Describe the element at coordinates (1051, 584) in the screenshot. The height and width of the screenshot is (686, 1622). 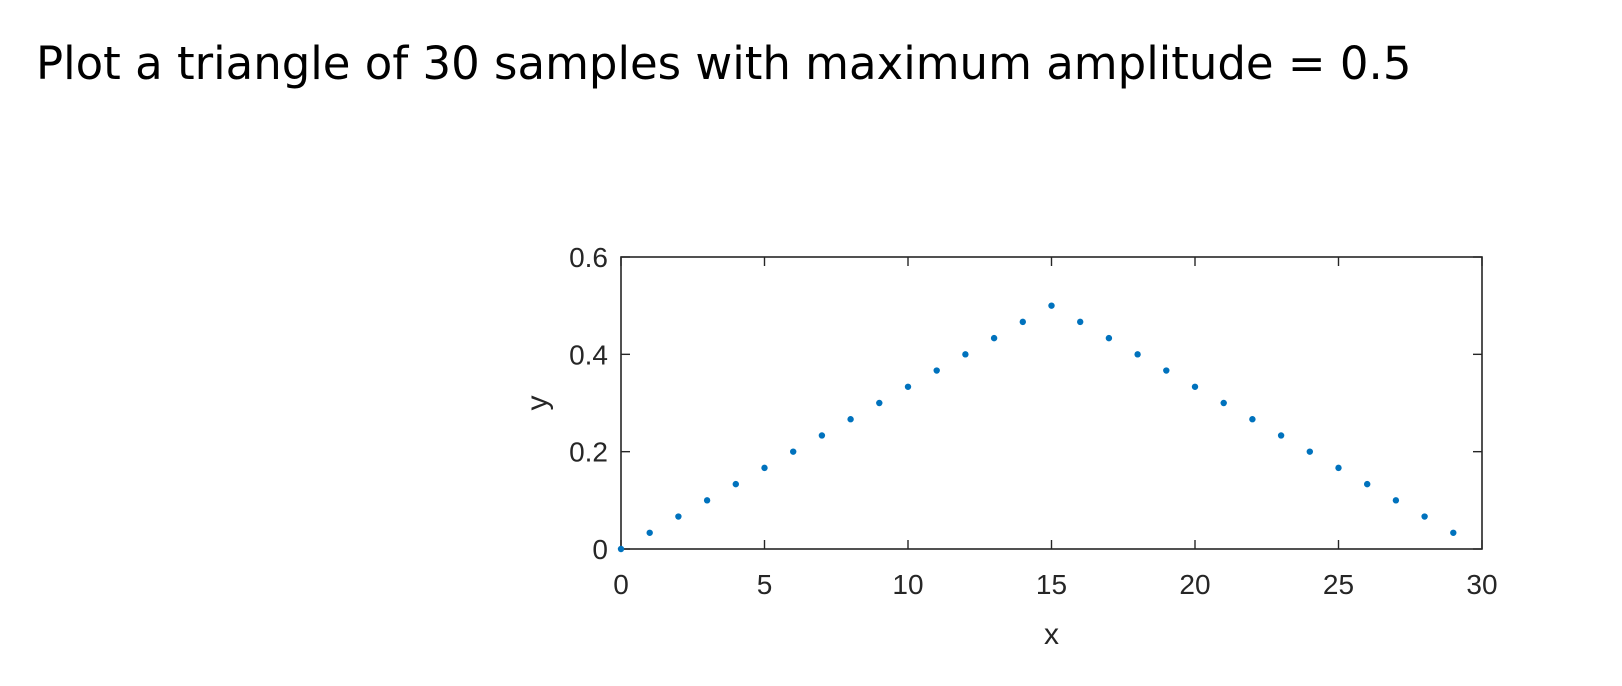
I see `x-tick-label: 15` at that location.